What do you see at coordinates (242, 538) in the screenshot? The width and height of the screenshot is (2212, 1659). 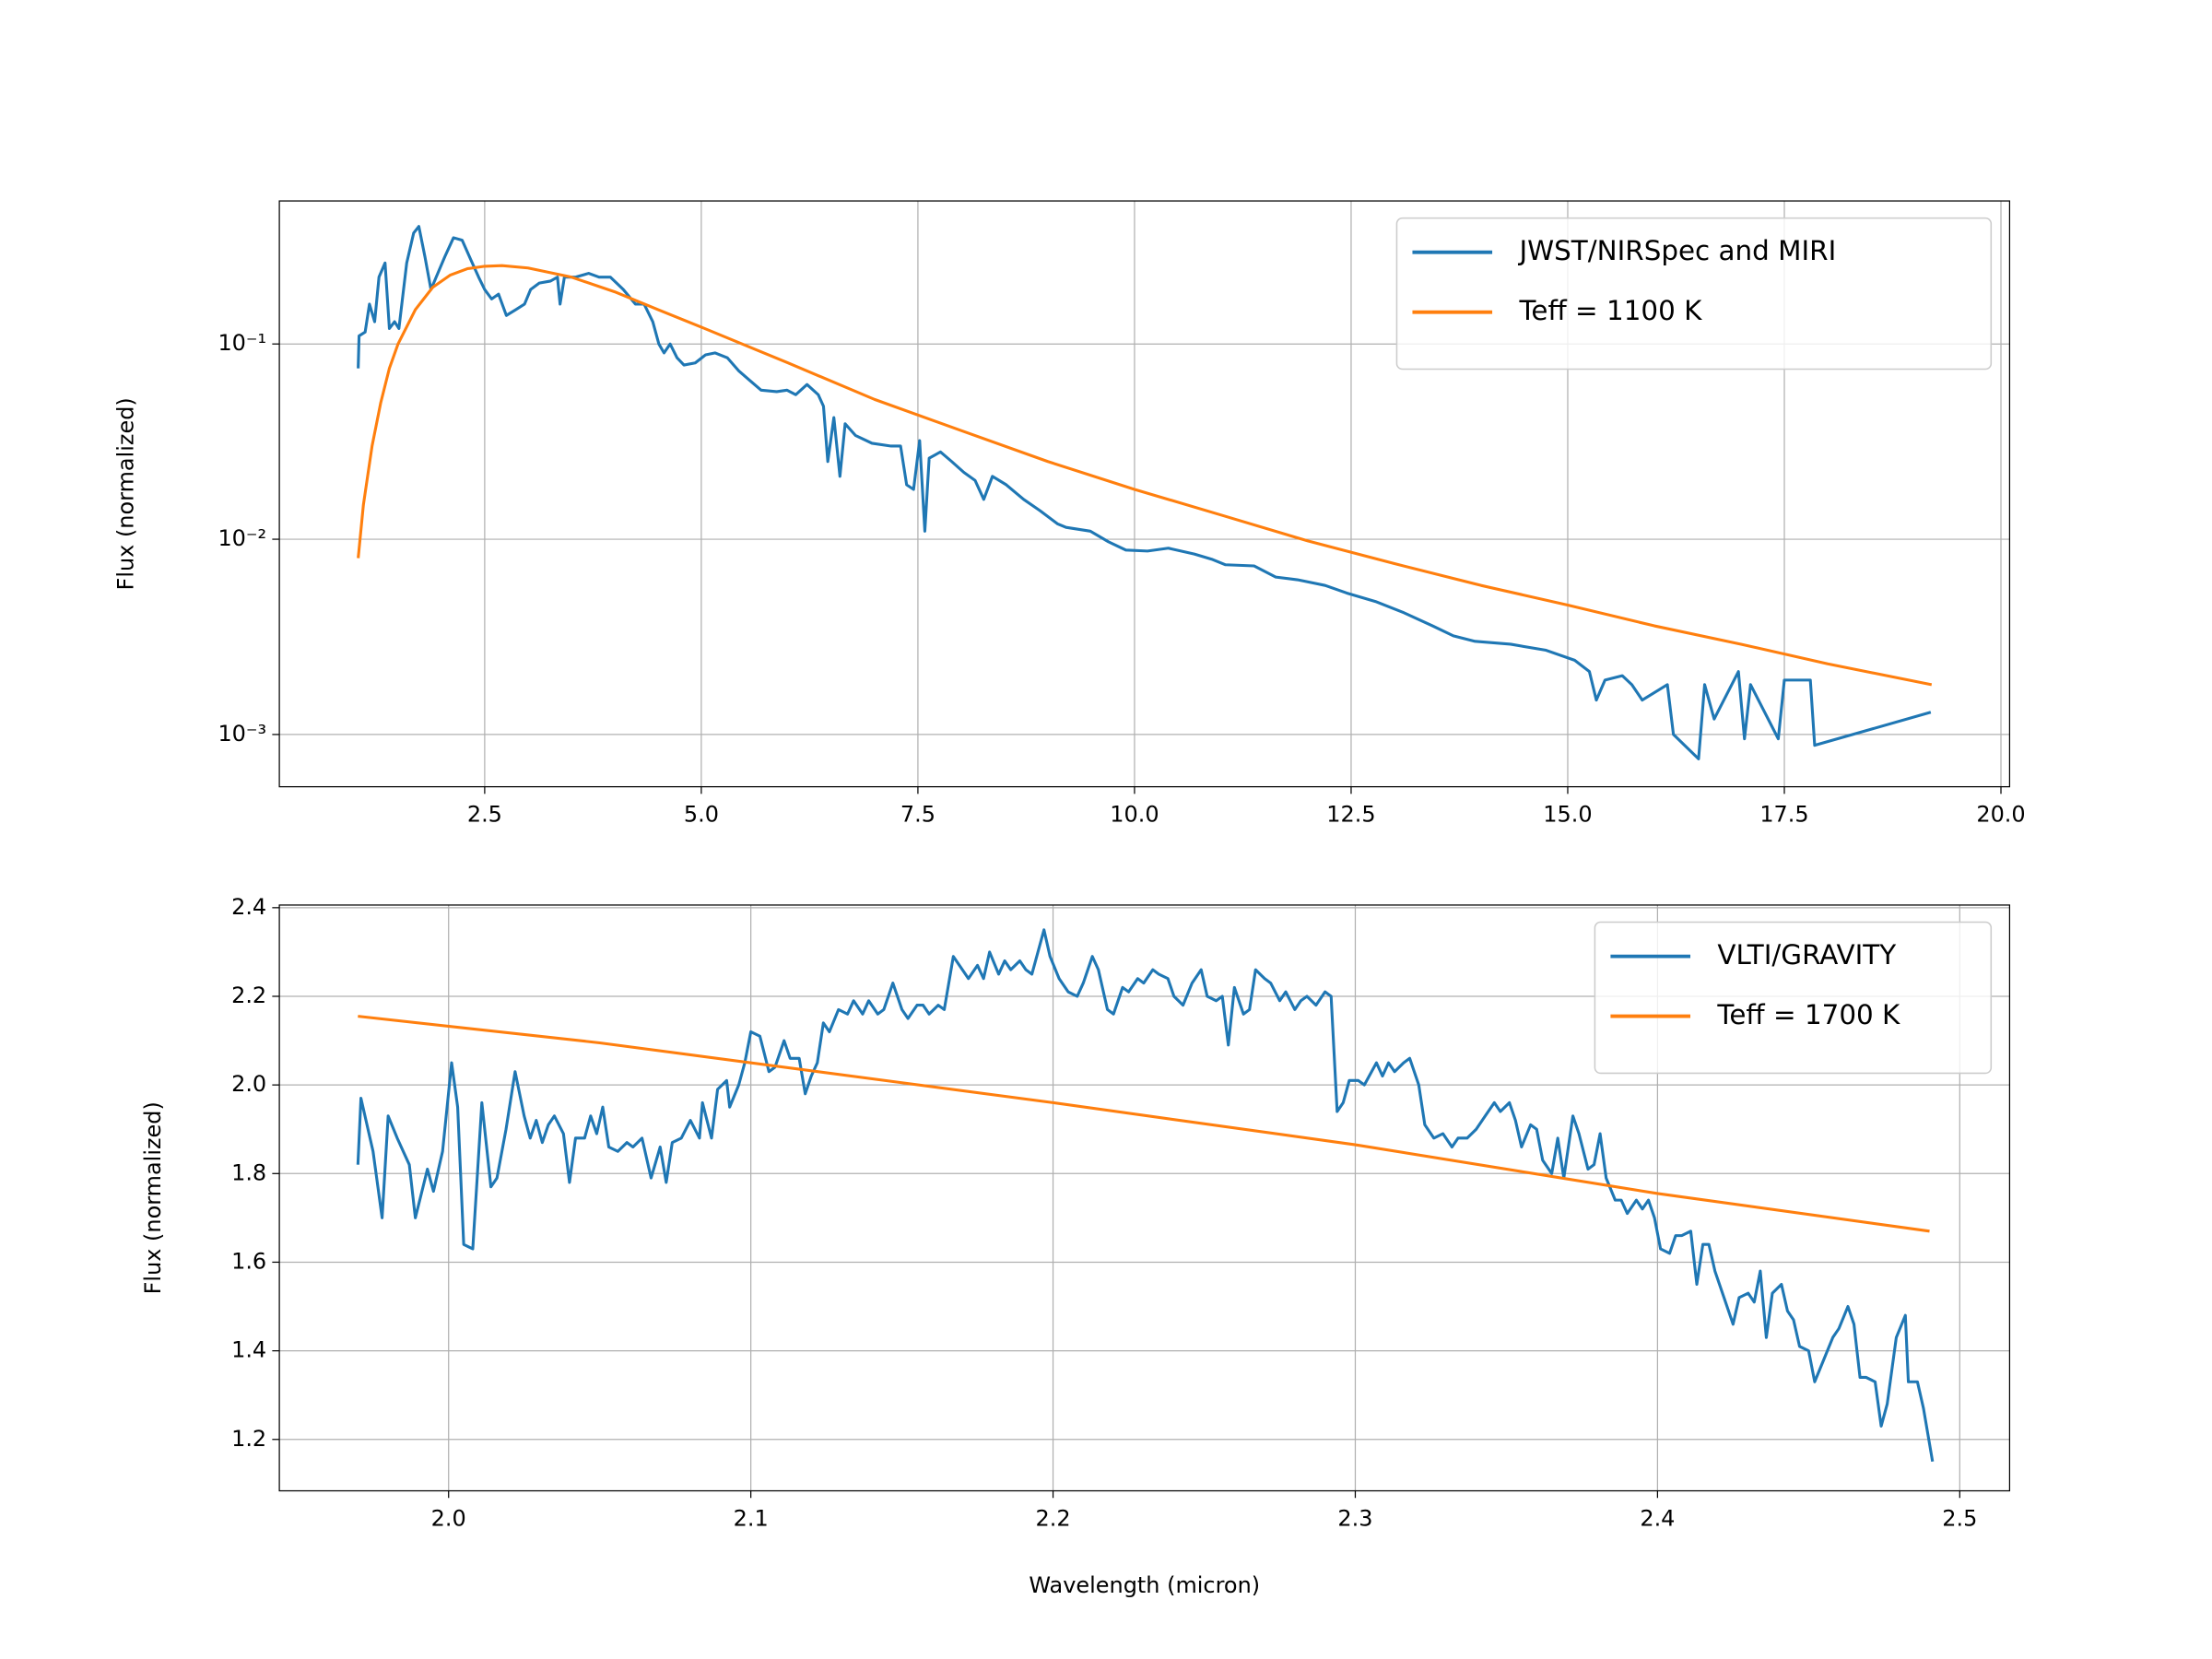 I see `y-tick-label: 10⁻²` at bounding box center [242, 538].